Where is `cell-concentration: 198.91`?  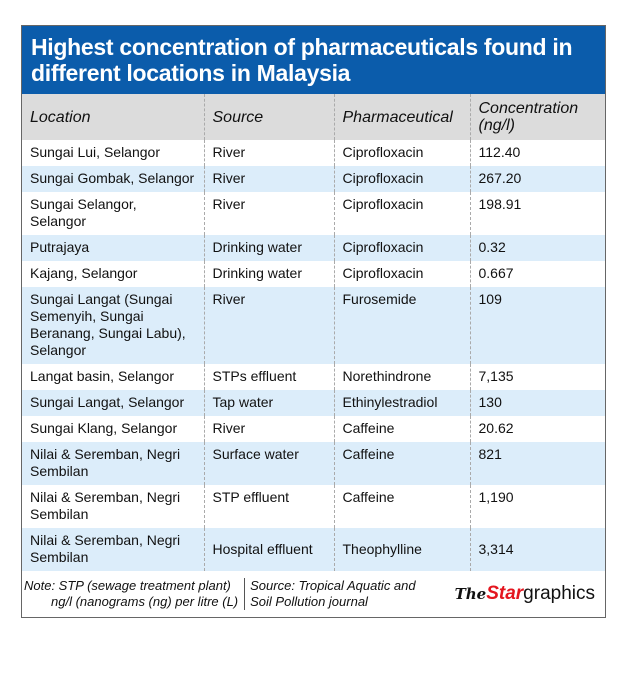 cell-concentration: 198.91 is located at coordinates (537, 213).